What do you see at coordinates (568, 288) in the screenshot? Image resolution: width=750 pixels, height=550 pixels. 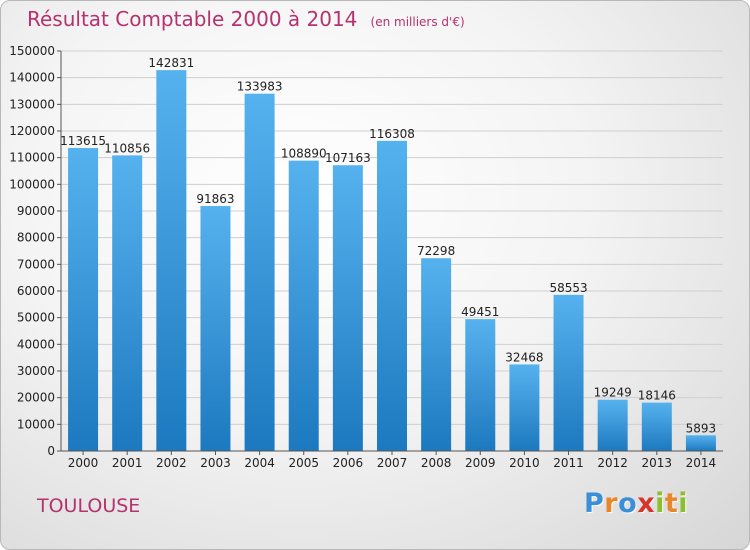 I see `data-label-2011: 58553` at bounding box center [568, 288].